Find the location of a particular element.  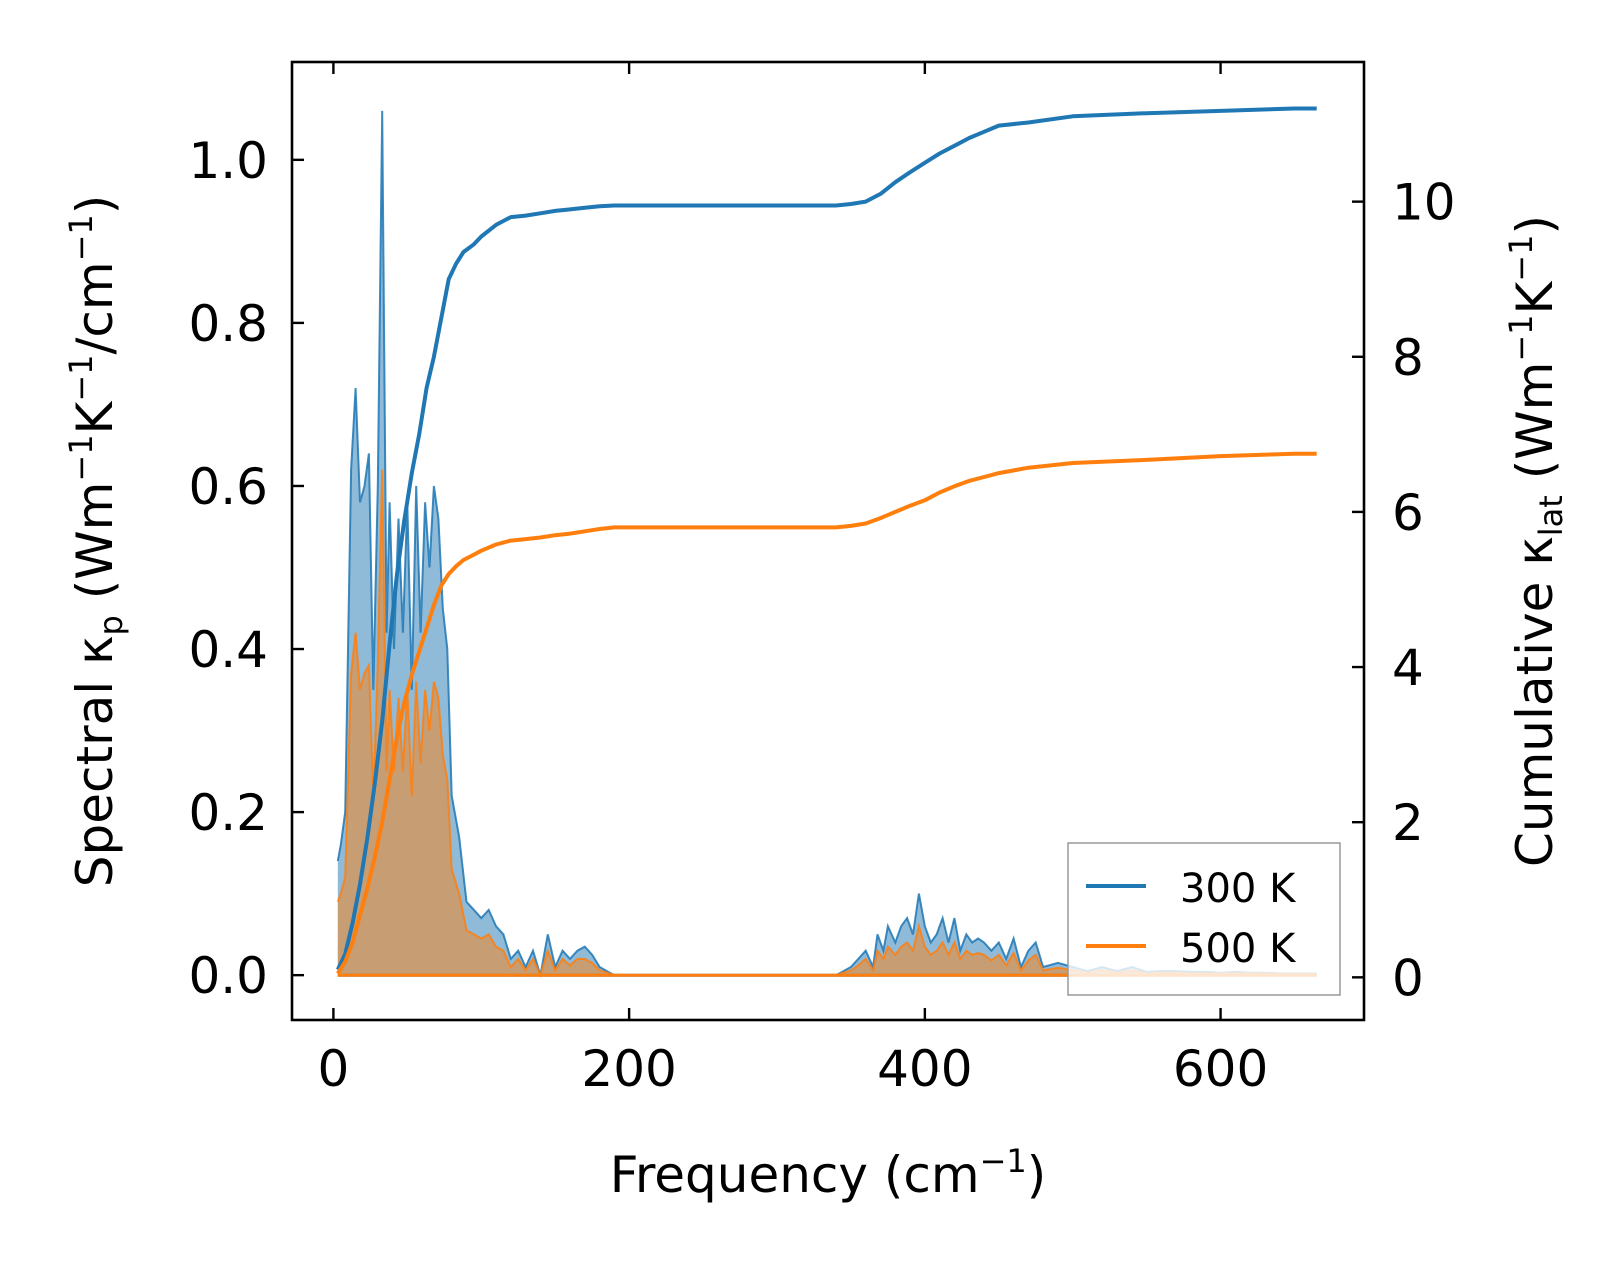

y-right-tick-label: 6 is located at coordinates (1408, 513).